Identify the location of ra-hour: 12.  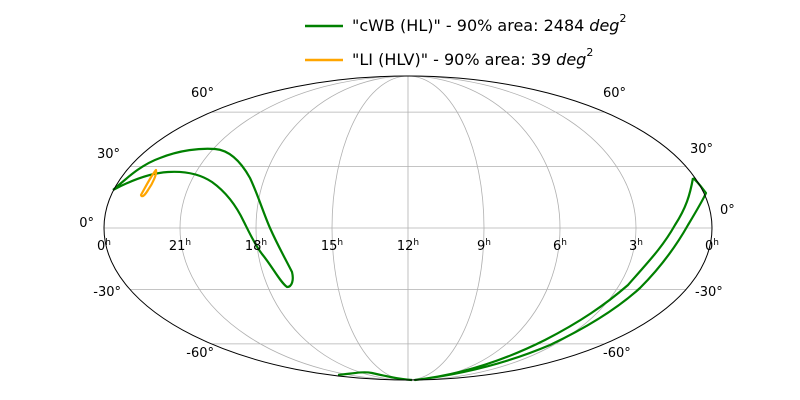
(405, 246).